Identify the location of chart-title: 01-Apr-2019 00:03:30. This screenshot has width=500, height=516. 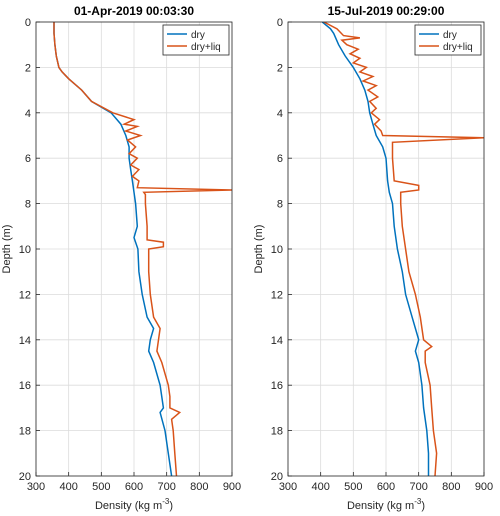
(134, 11).